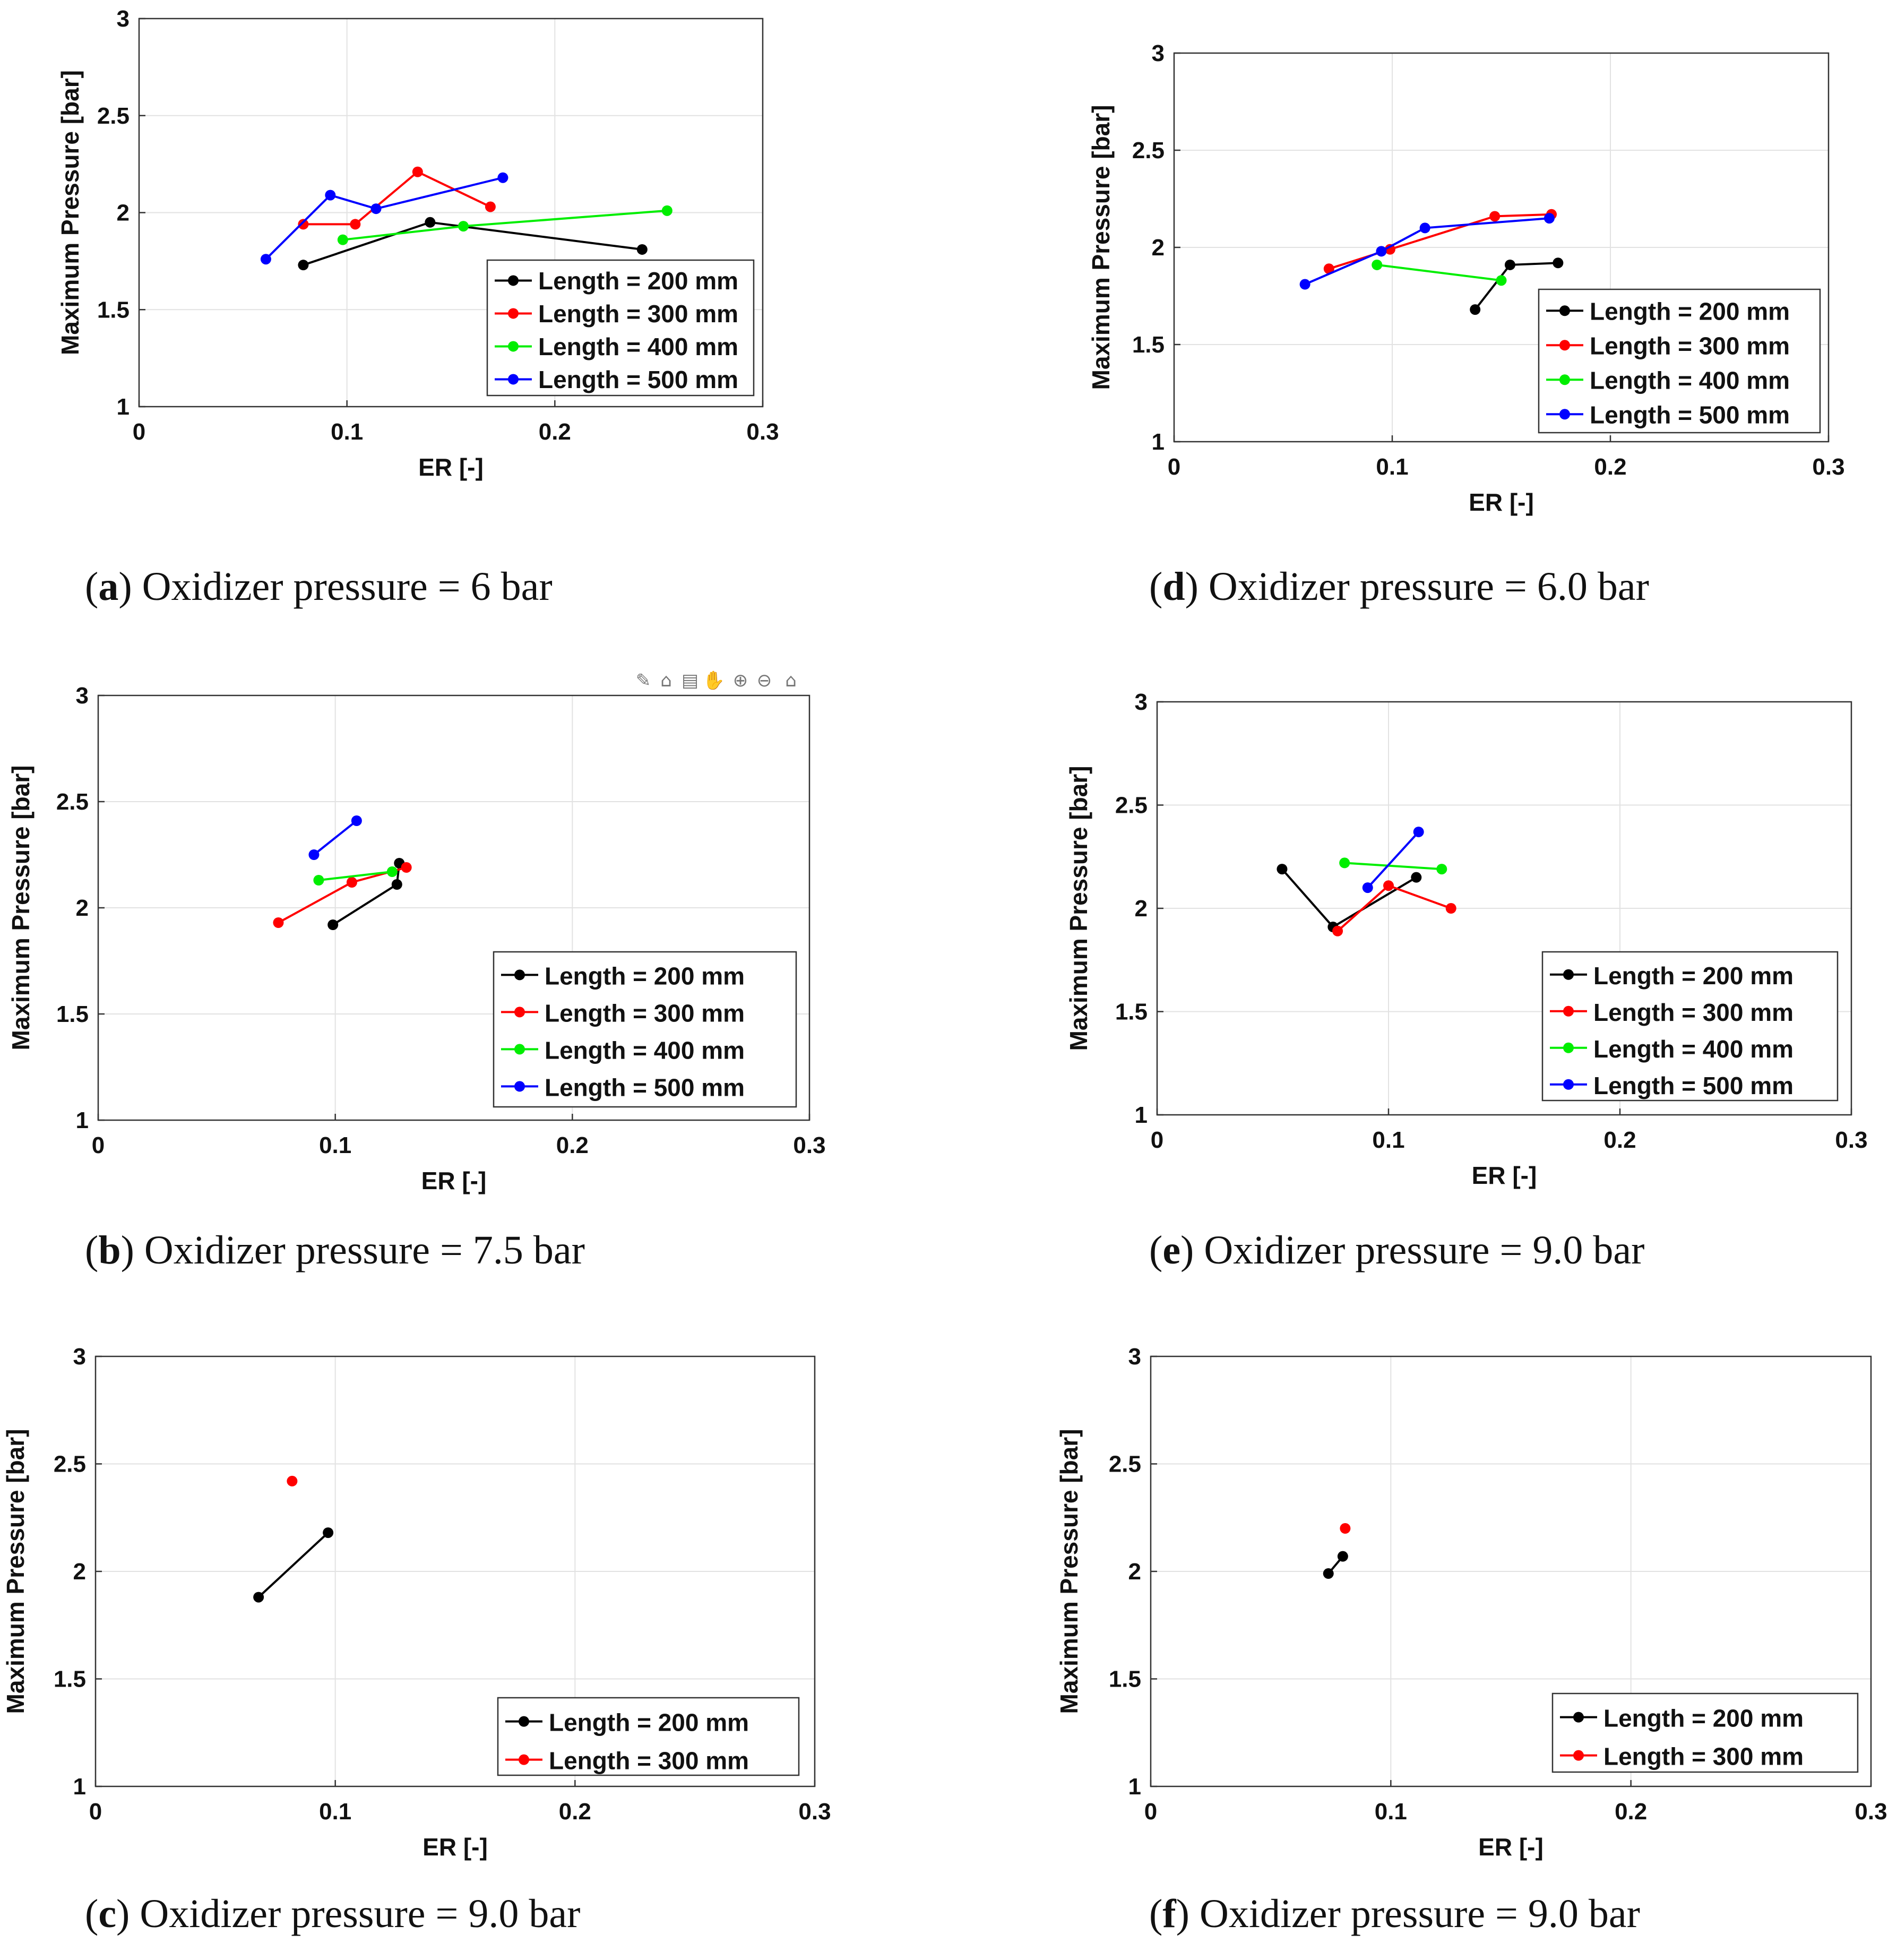  I want to click on y-tick-label: 1.5, so click(113, 310).